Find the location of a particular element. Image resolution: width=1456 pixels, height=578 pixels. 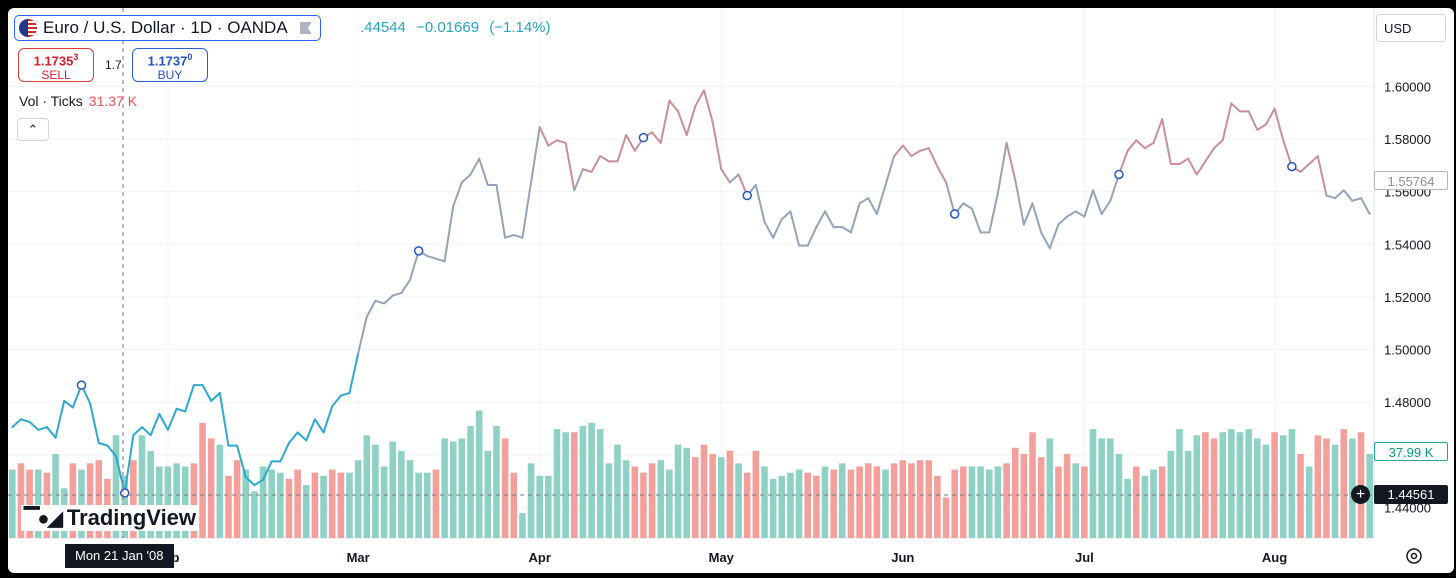

tradingview-logo: ▔●◢ TradingView is located at coordinates (110, 518).